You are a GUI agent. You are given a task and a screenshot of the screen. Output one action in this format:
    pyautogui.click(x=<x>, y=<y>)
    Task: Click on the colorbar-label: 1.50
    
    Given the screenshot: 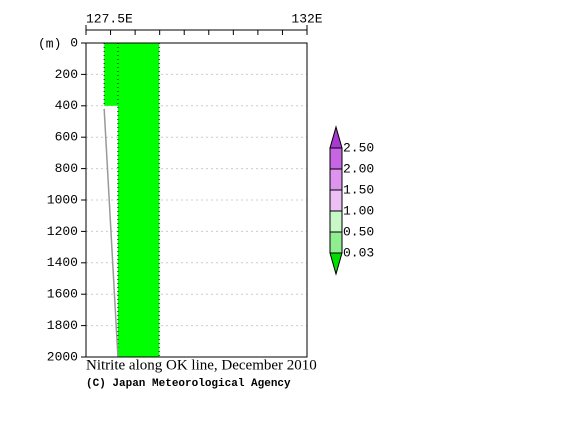 What is the action you would take?
    pyautogui.click(x=358, y=189)
    